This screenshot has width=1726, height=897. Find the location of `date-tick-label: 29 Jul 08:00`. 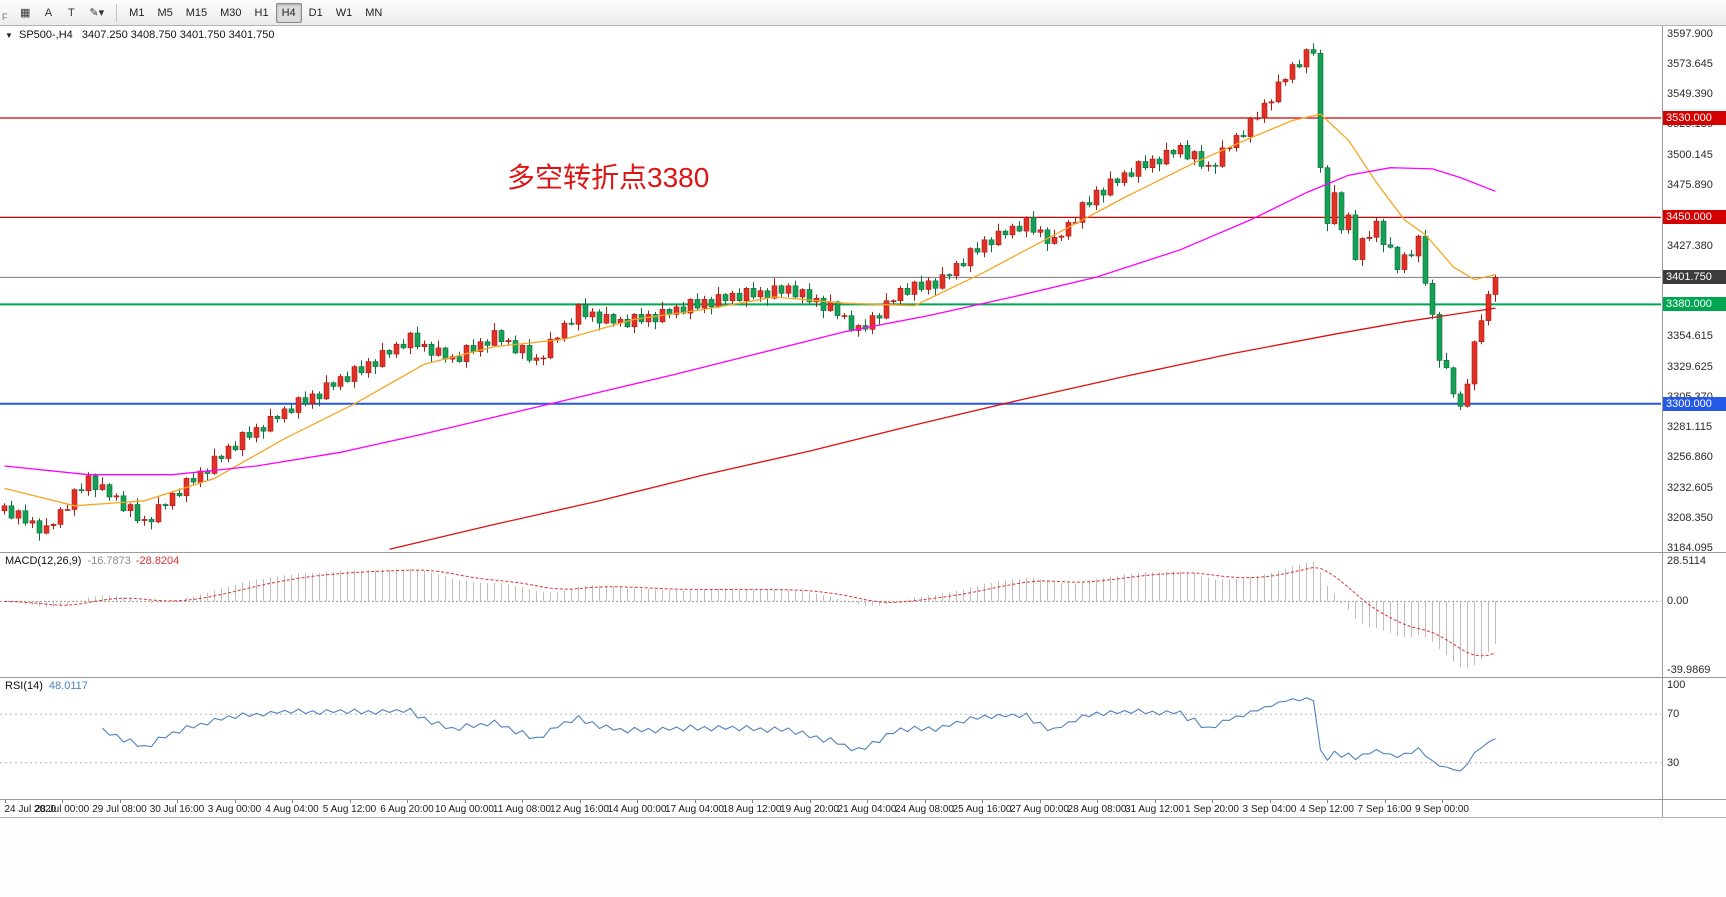

date-tick-label: 29 Jul 08:00 is located at coordinates (119, 809).